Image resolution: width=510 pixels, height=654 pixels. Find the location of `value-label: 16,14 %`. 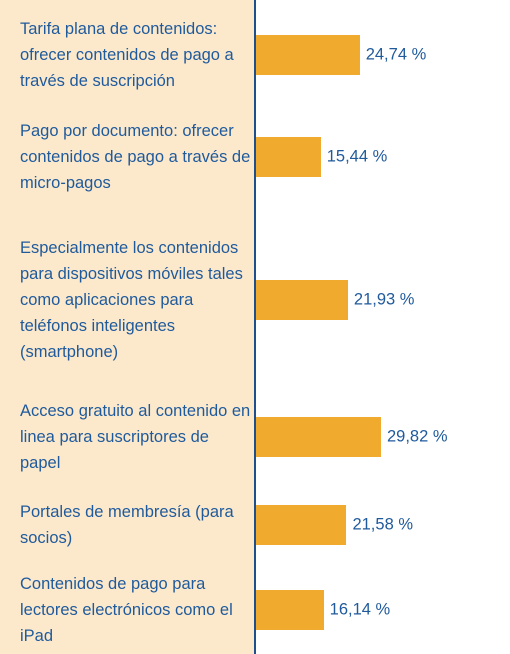

value-label: 16,14 % is located at coordinates (360, 609).